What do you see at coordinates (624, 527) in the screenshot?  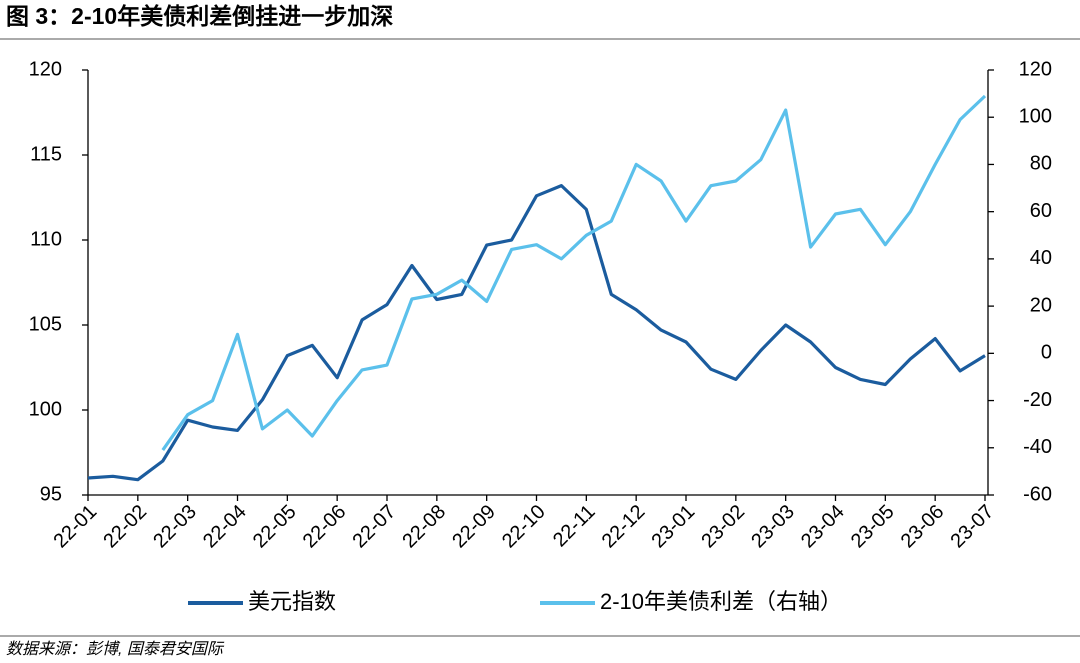 I see `x-tick-label: 22-12` at bounding box center [624, 527].